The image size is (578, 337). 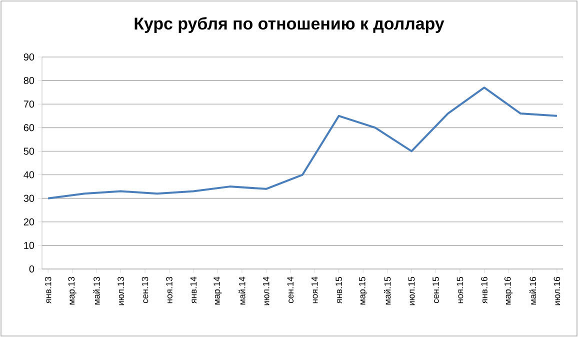 What do you see at coordinates (242, 290) in the screenshot?
I see `x-tick-label: май.14` at bounding box center [242, 290].